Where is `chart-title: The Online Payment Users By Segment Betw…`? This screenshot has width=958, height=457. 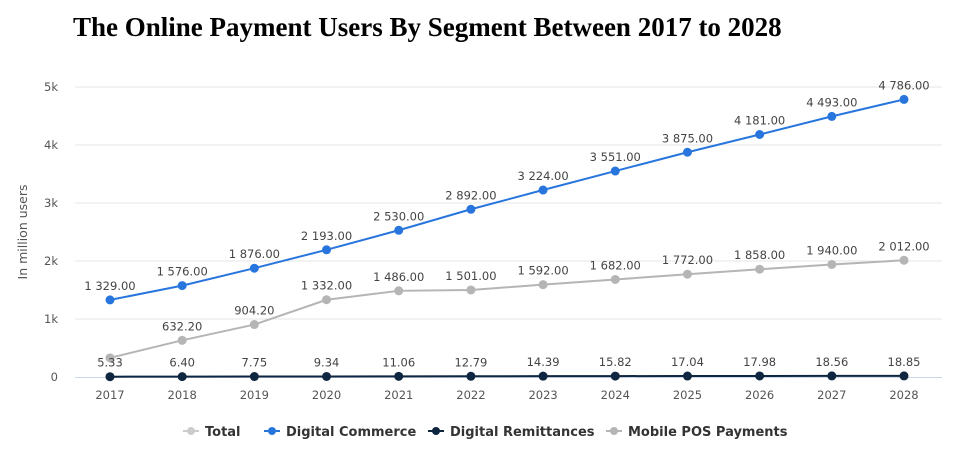
chart-title: The Online Payment Users By Segment Betw… is located at coordinates (427, 27).